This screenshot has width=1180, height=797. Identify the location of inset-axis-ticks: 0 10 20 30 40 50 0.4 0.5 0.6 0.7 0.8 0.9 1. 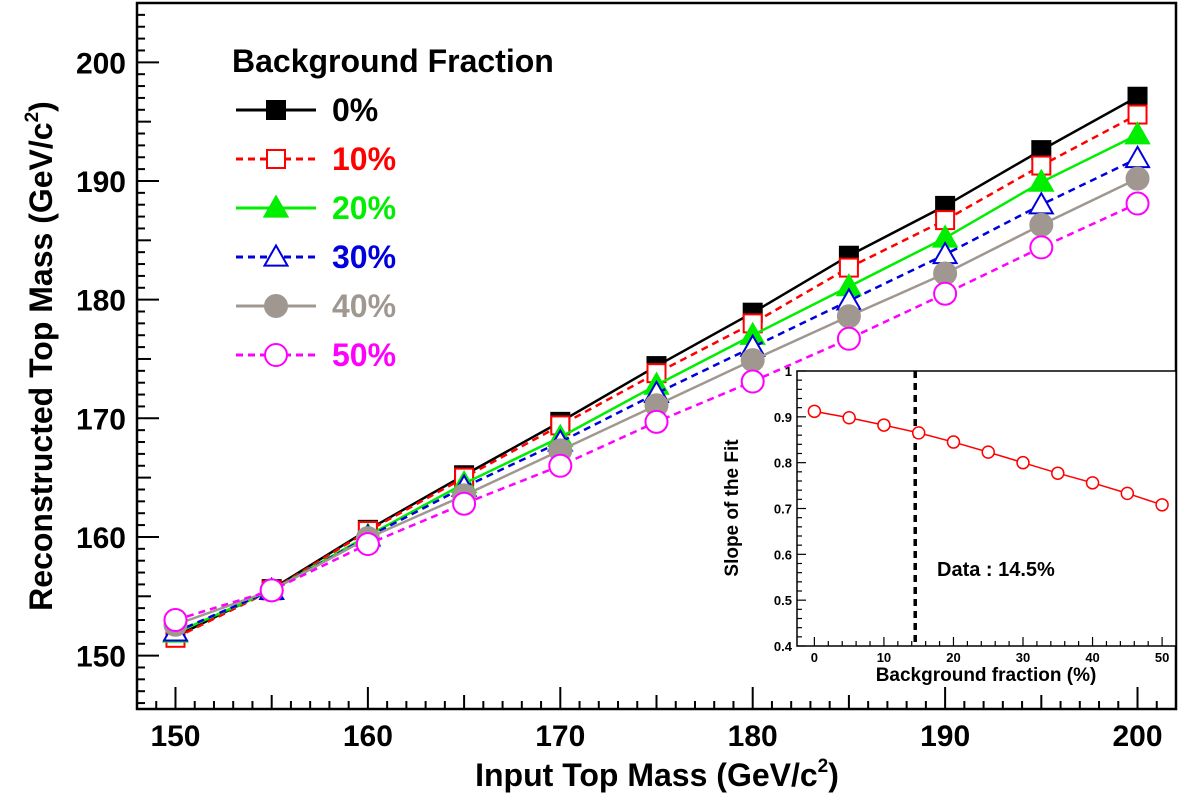
(971, 514).